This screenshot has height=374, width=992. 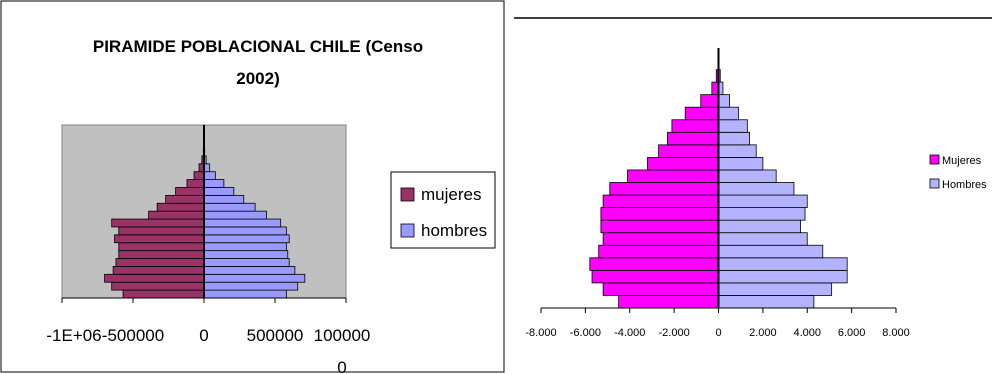 What do you see at coordinates (585, 333) in the screenshot?
I see `x-tick-label: -6.000` at bounding box center [585, 333].